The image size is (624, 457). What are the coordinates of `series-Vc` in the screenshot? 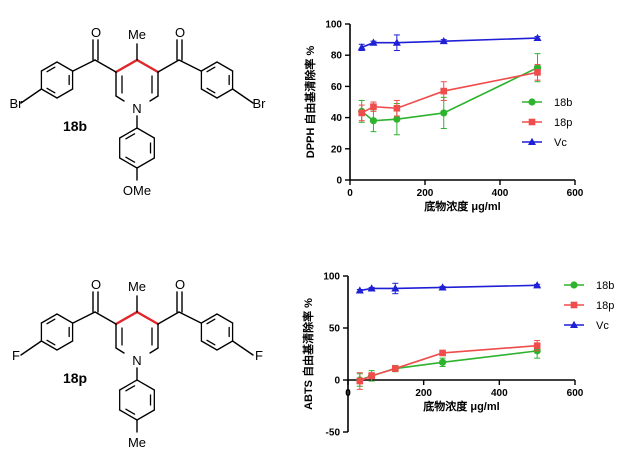 It's located at (448, 288).